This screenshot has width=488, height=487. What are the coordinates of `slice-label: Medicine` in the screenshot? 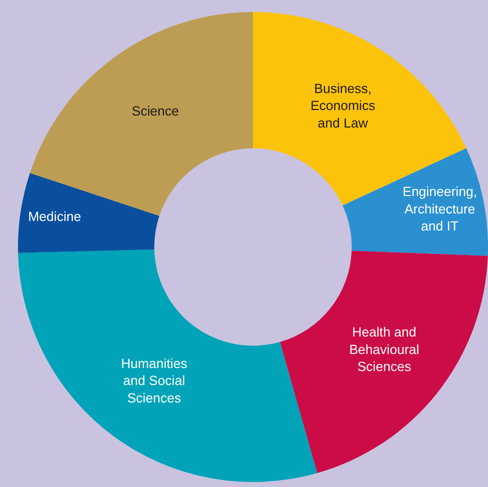 It's located at (55, 216).